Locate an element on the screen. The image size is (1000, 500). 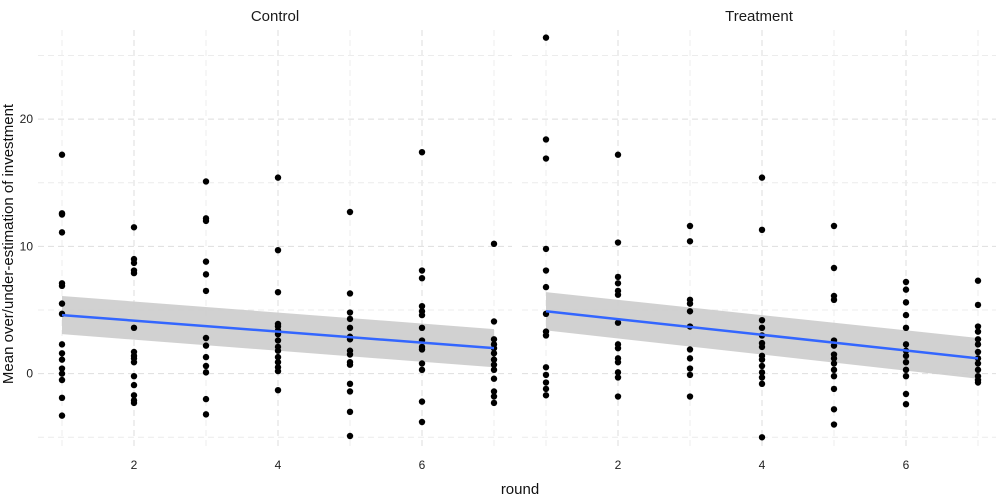
y-axis-title: Mean over/under-estimation of investment is located at coordinates (8, 243).